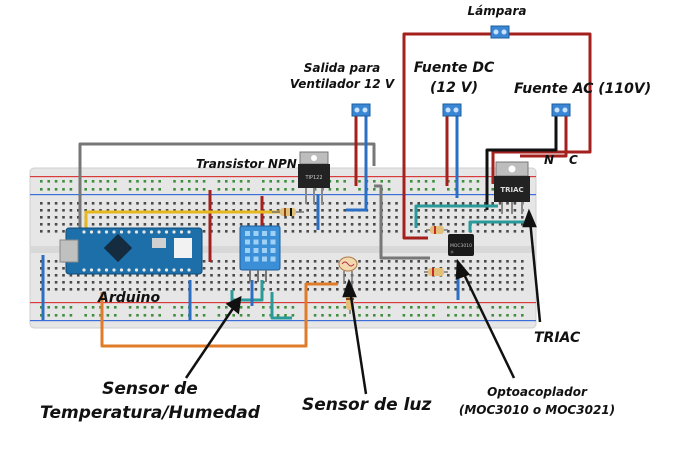 The height and width of the screenshot is (460, 673). I want to click on label-neutral: N, so click(549, 160).